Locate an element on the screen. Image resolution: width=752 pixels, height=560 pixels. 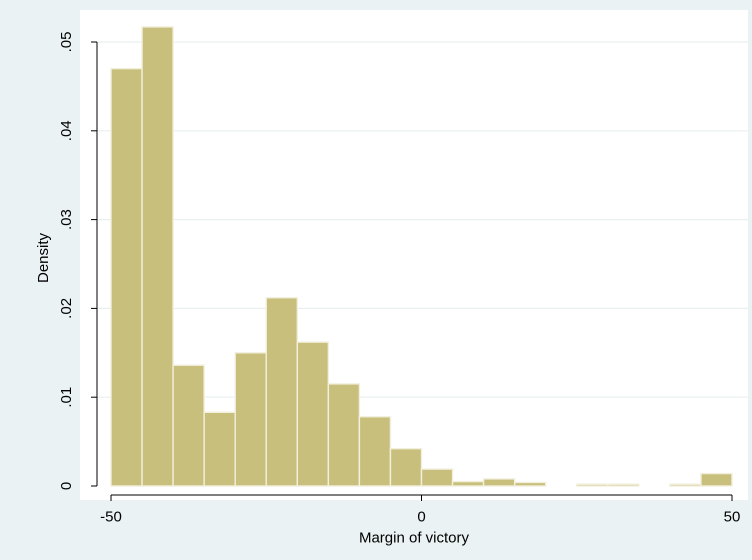
y-tick-label-3: .03 is located at coordinates (66, 219).